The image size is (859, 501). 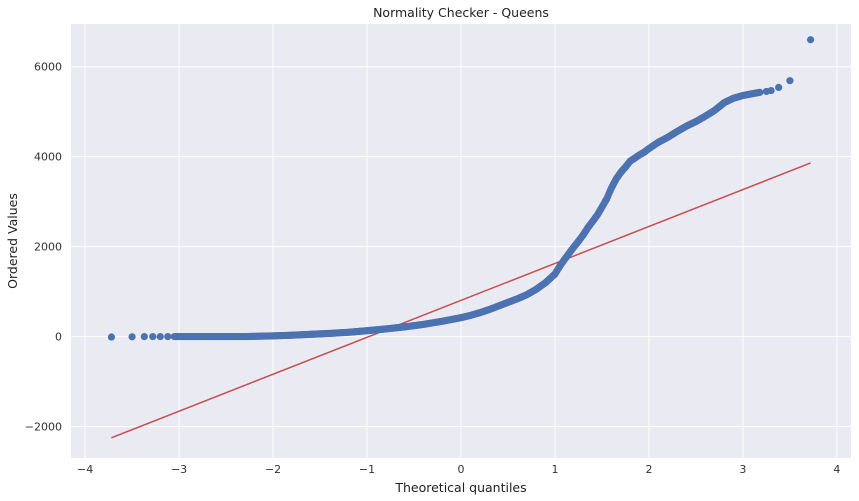 What do you see at coordinates (48, 157) in the screenshot?
I see `y-tick-label: 4000` at bounding box center [48, 157].